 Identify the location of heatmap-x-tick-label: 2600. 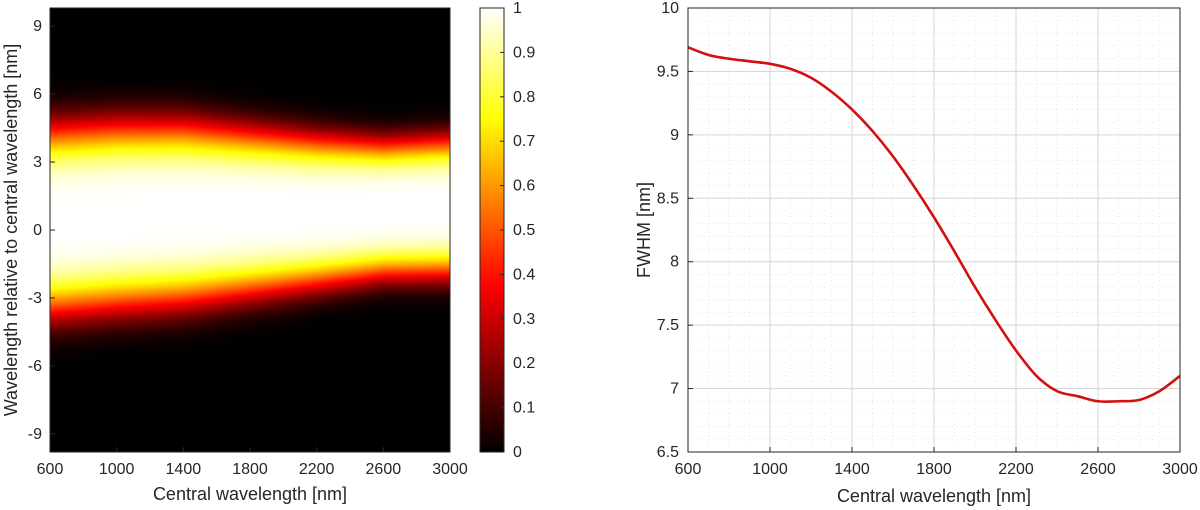
(384, 469).